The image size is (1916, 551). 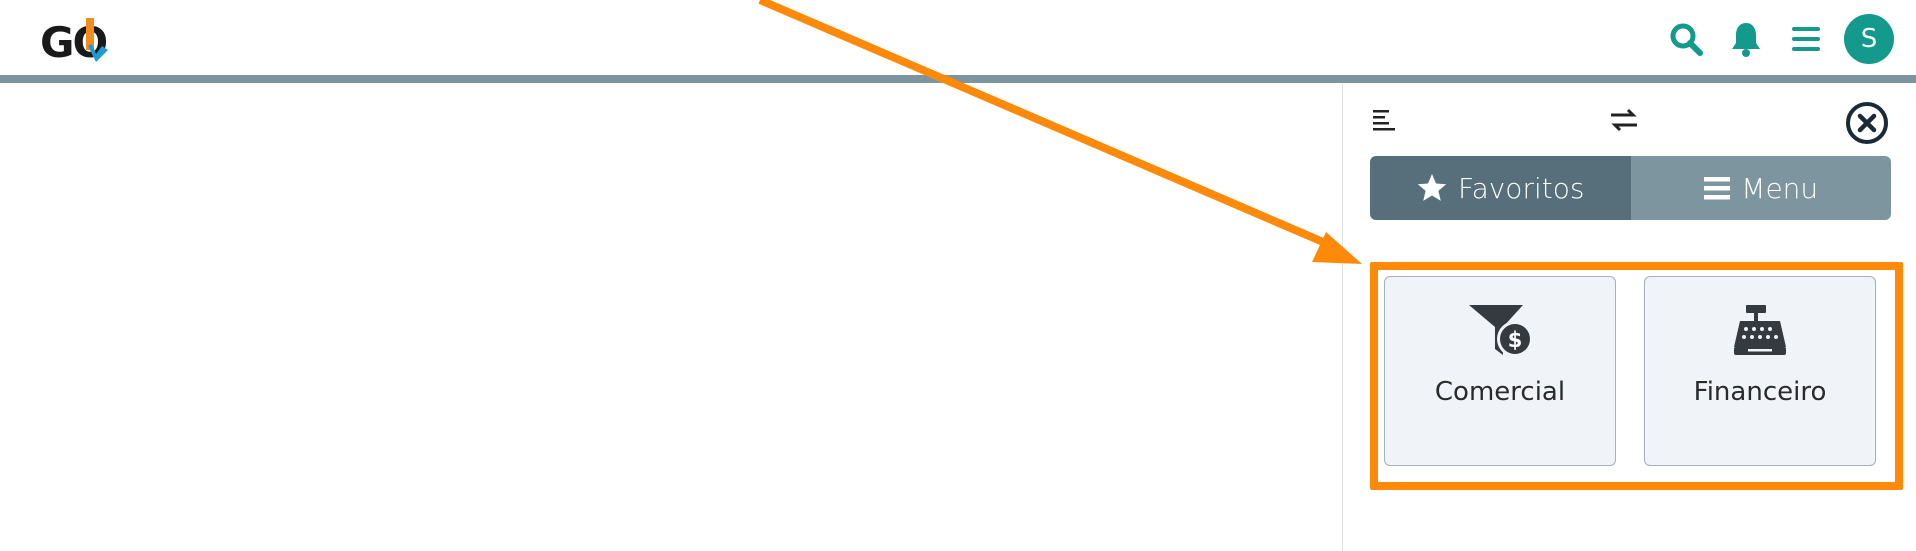 What do you see at coordinates (1717, 188) in the screenshot?
I see `list-icon` at bounding box center [1717, 188].